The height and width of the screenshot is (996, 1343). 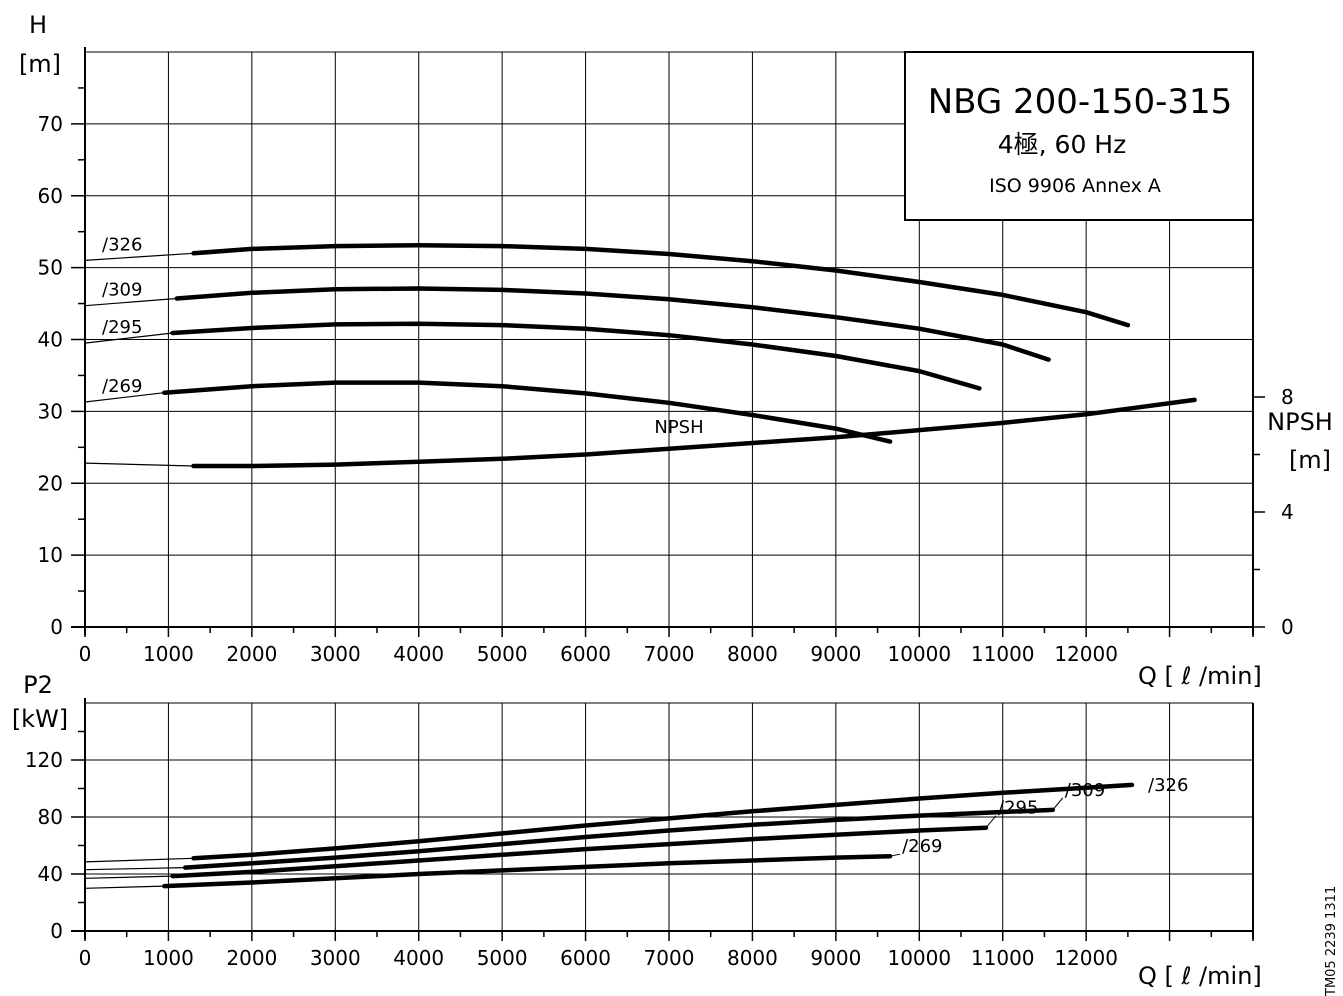 What do you see at coordinates (1086, 654) in the screenshot?
I see `head-x-tick-label: 12000` at bounding box center [1086, 654].